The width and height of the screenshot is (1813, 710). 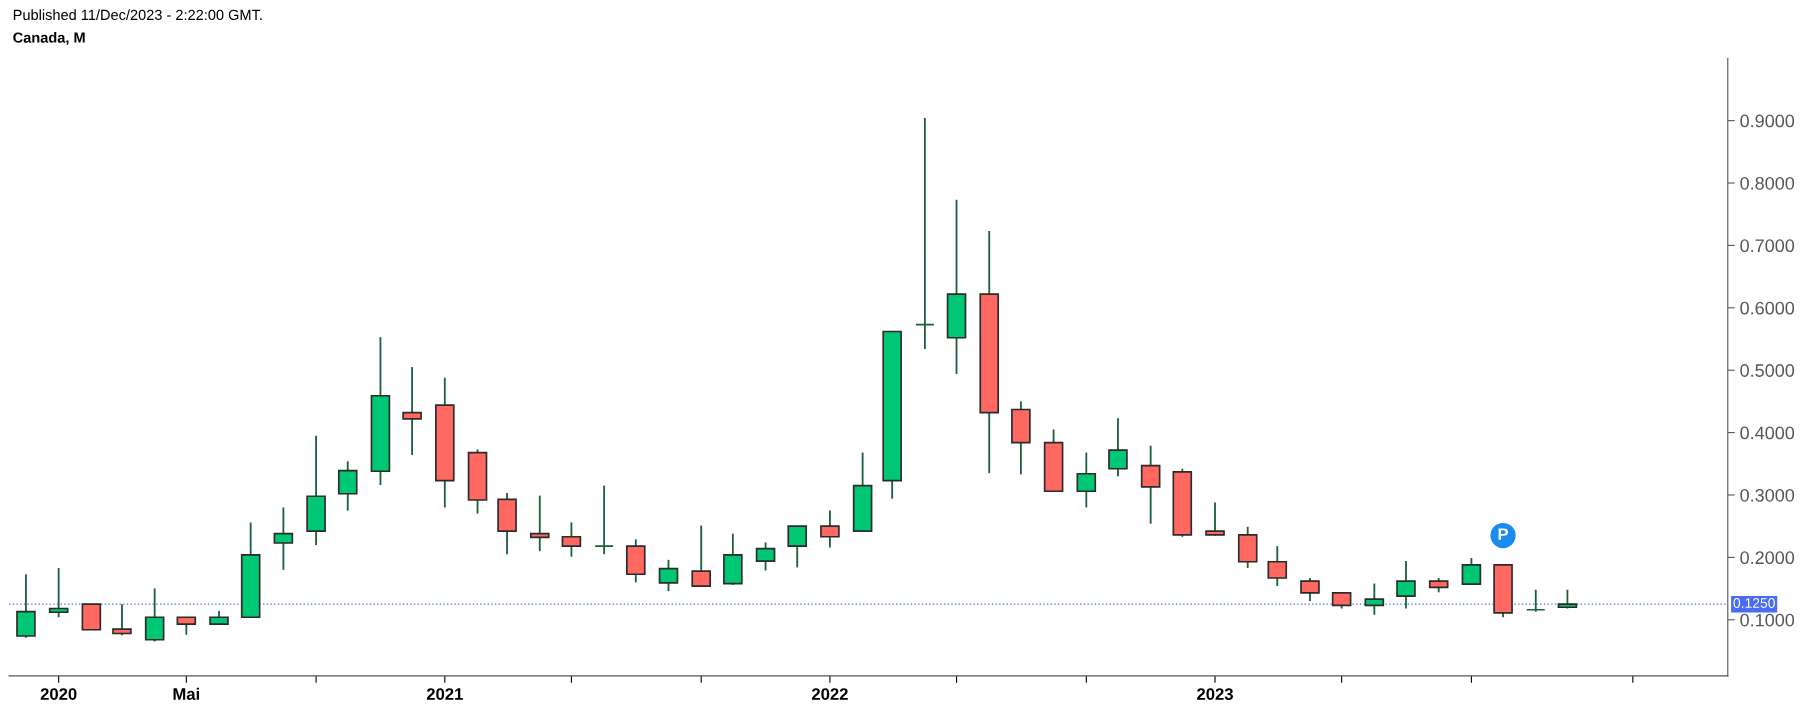 I want to click on y-tick-label: 0.1000, so click(x=1767, y=620).